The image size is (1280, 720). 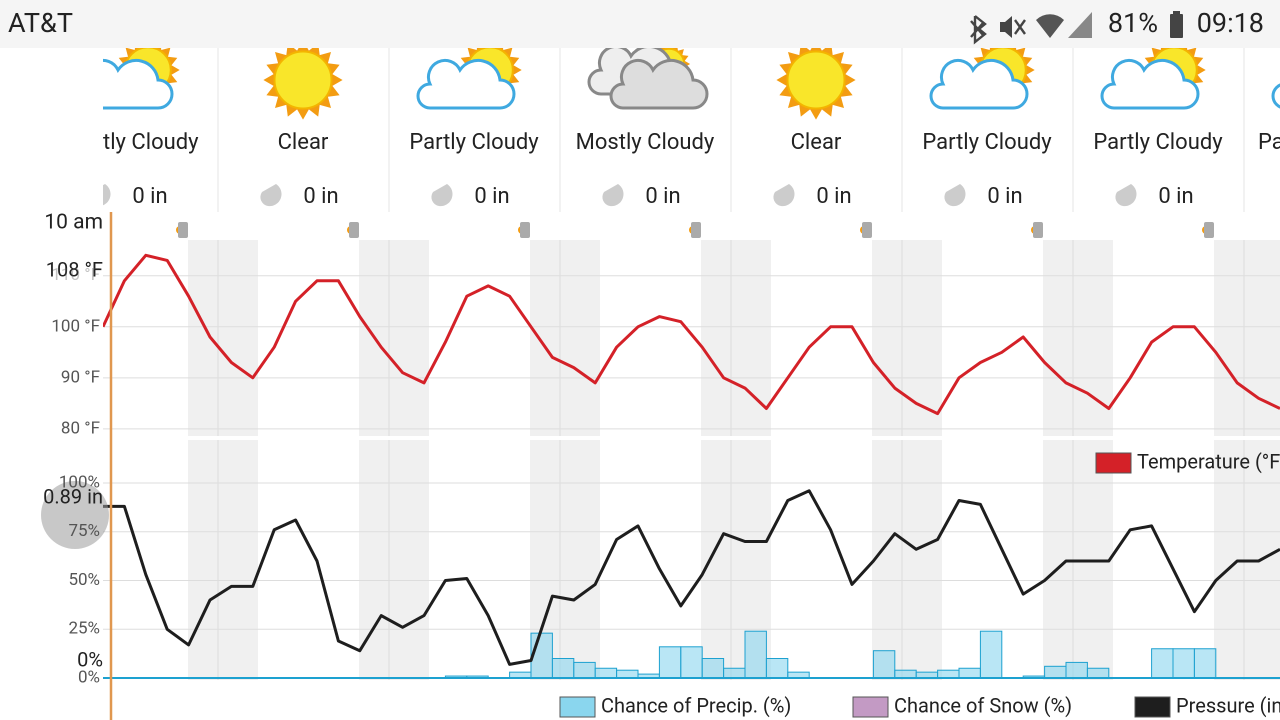 I want to click on condition: tly Cloudy, so click(x=151, y=142).